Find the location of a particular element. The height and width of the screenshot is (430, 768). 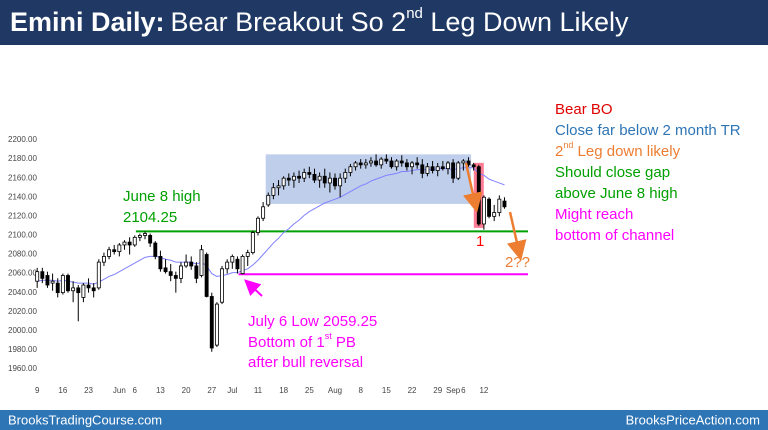

note: 2nd Leg down likely is located at coordinates (618, 150).